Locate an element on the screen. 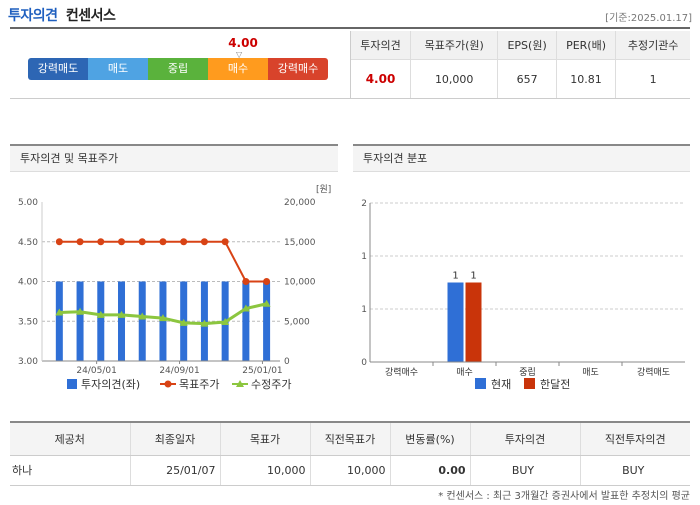 Image resolution: width=700 pixels, height=505 pixels. left-axis-tick-label: 5.00 is located at coordinates (28, 203).